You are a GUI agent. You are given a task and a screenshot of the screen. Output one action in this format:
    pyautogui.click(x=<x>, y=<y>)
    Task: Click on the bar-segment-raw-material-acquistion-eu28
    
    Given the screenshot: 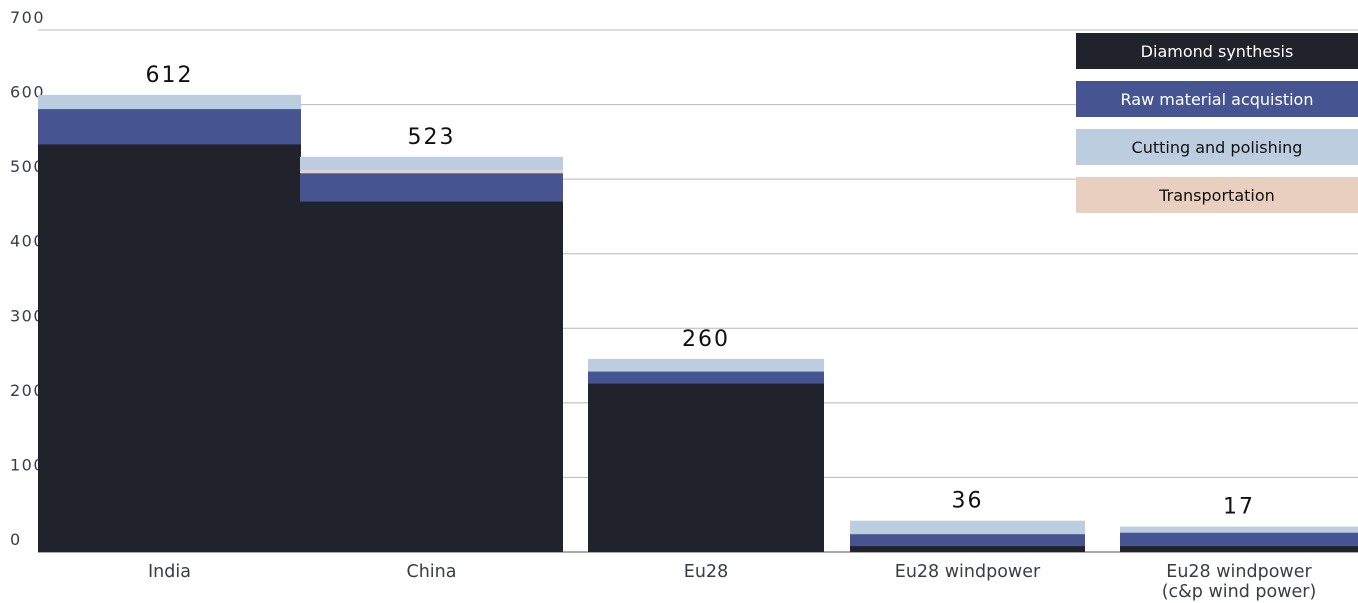 What is the action you would take?
    pyautogui.click(x=706, y=377)
    